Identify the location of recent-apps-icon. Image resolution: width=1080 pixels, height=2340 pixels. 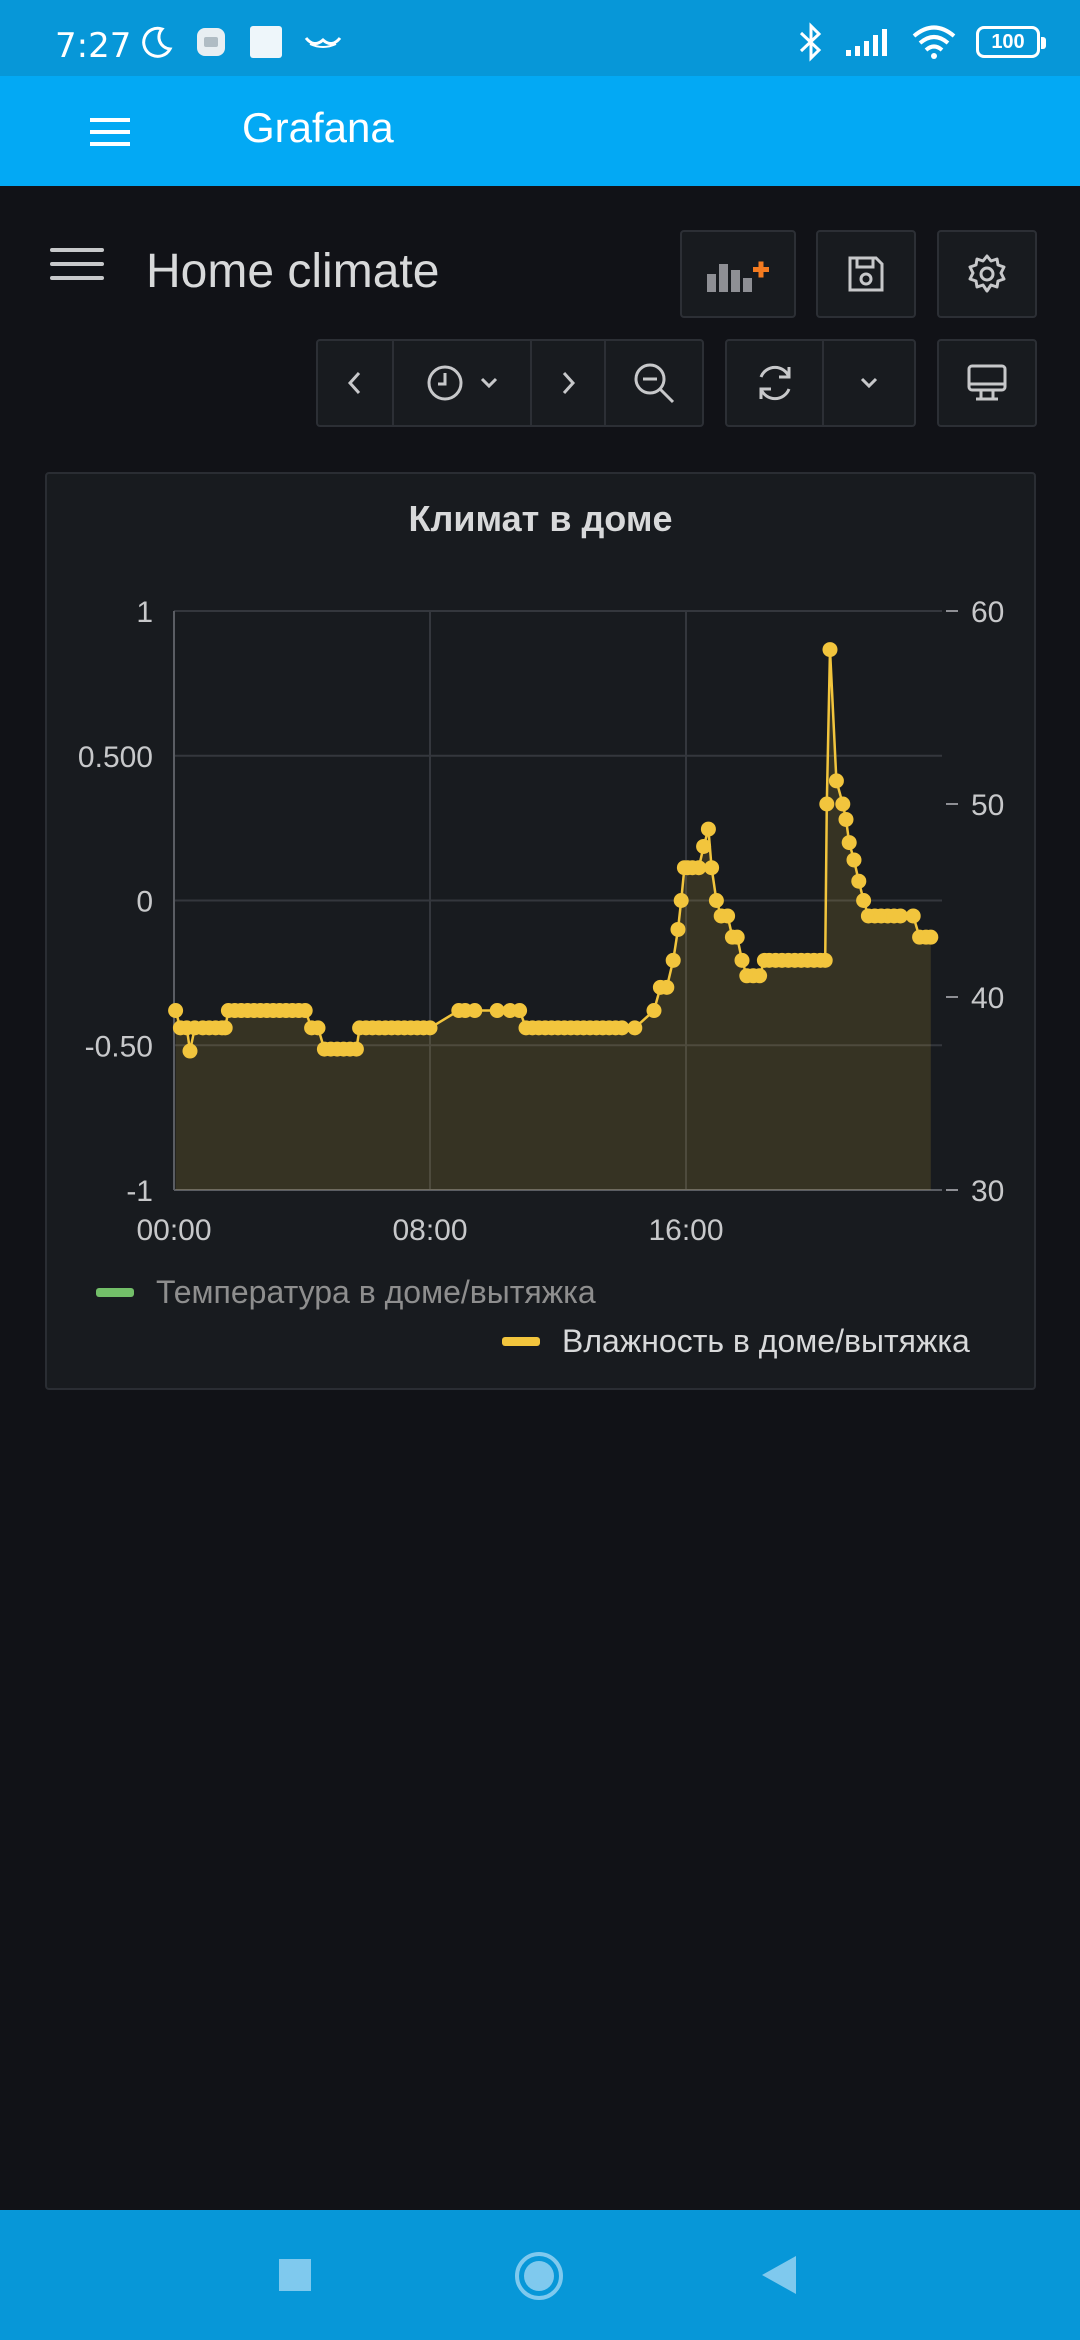
(295, 2275).